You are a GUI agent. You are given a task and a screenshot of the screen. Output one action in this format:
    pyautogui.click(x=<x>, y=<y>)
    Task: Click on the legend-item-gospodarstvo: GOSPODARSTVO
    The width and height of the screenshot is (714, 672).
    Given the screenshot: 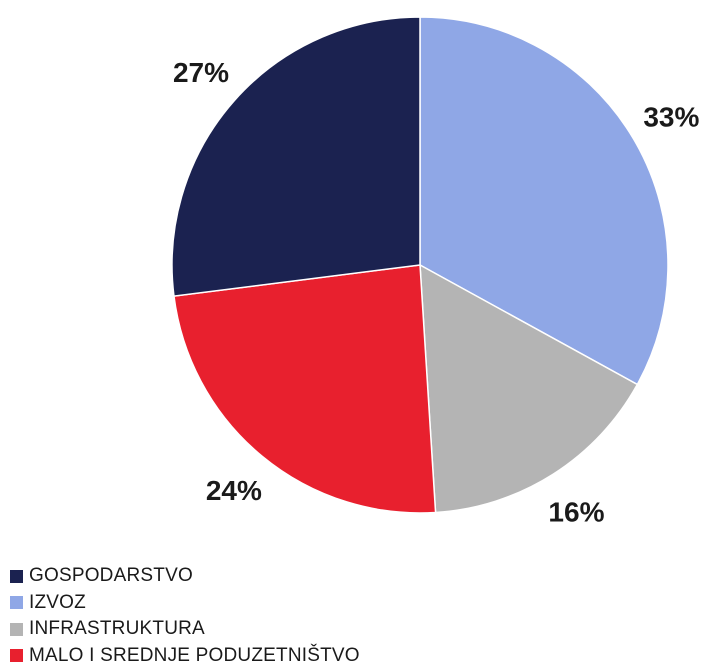 What is the action you would take?
    pyautogui.click(x=185, y=576)
    